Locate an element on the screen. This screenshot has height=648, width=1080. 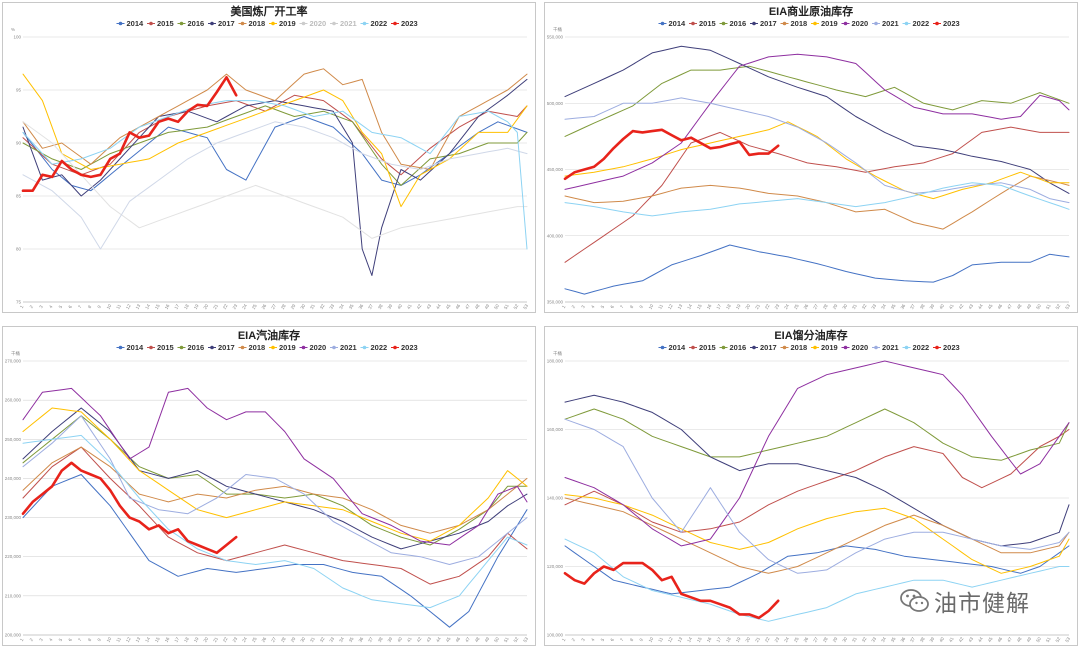
y-tick-label: 120,000 is located at coordinates (555, 566).